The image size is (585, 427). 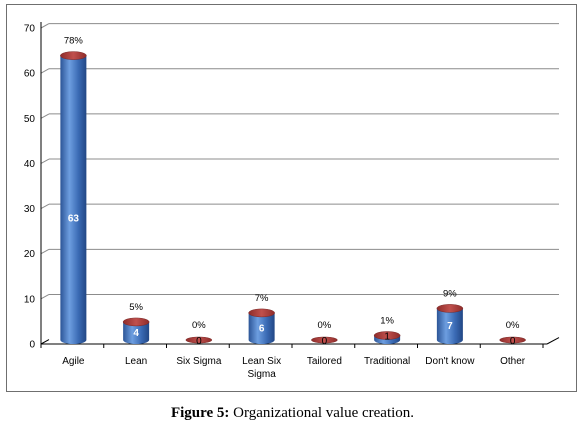 What do you see at coordinates (322, 413) in the screenshot?
I see `caption-text: Organizational value creation.` at bounding box center [322, 413].